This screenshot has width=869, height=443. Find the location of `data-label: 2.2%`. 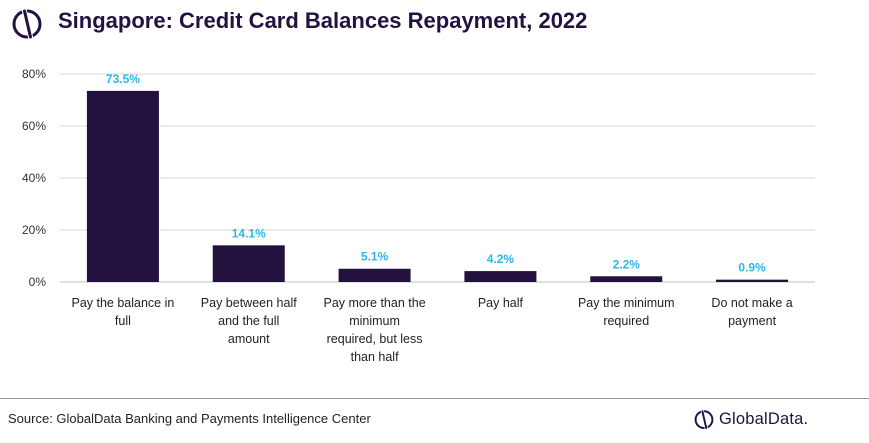

data-label: 2.2% is located at coordinates (627, 264).